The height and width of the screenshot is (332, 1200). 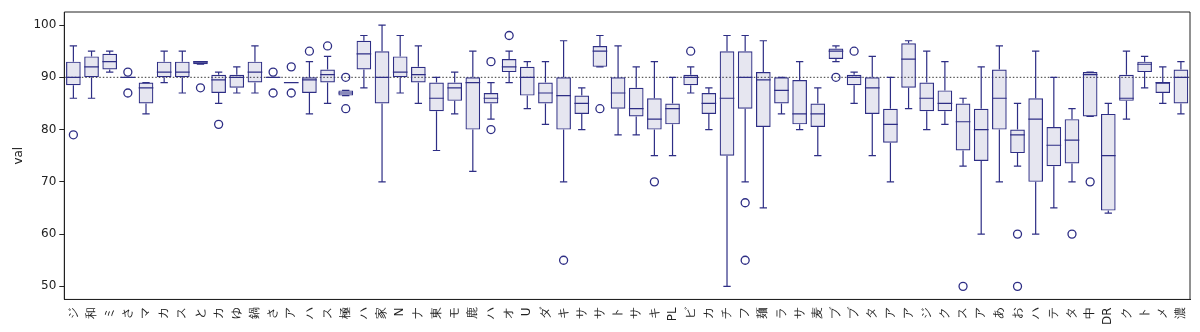 I want to click on x-tick-label: U, so click(x=526, y=312).